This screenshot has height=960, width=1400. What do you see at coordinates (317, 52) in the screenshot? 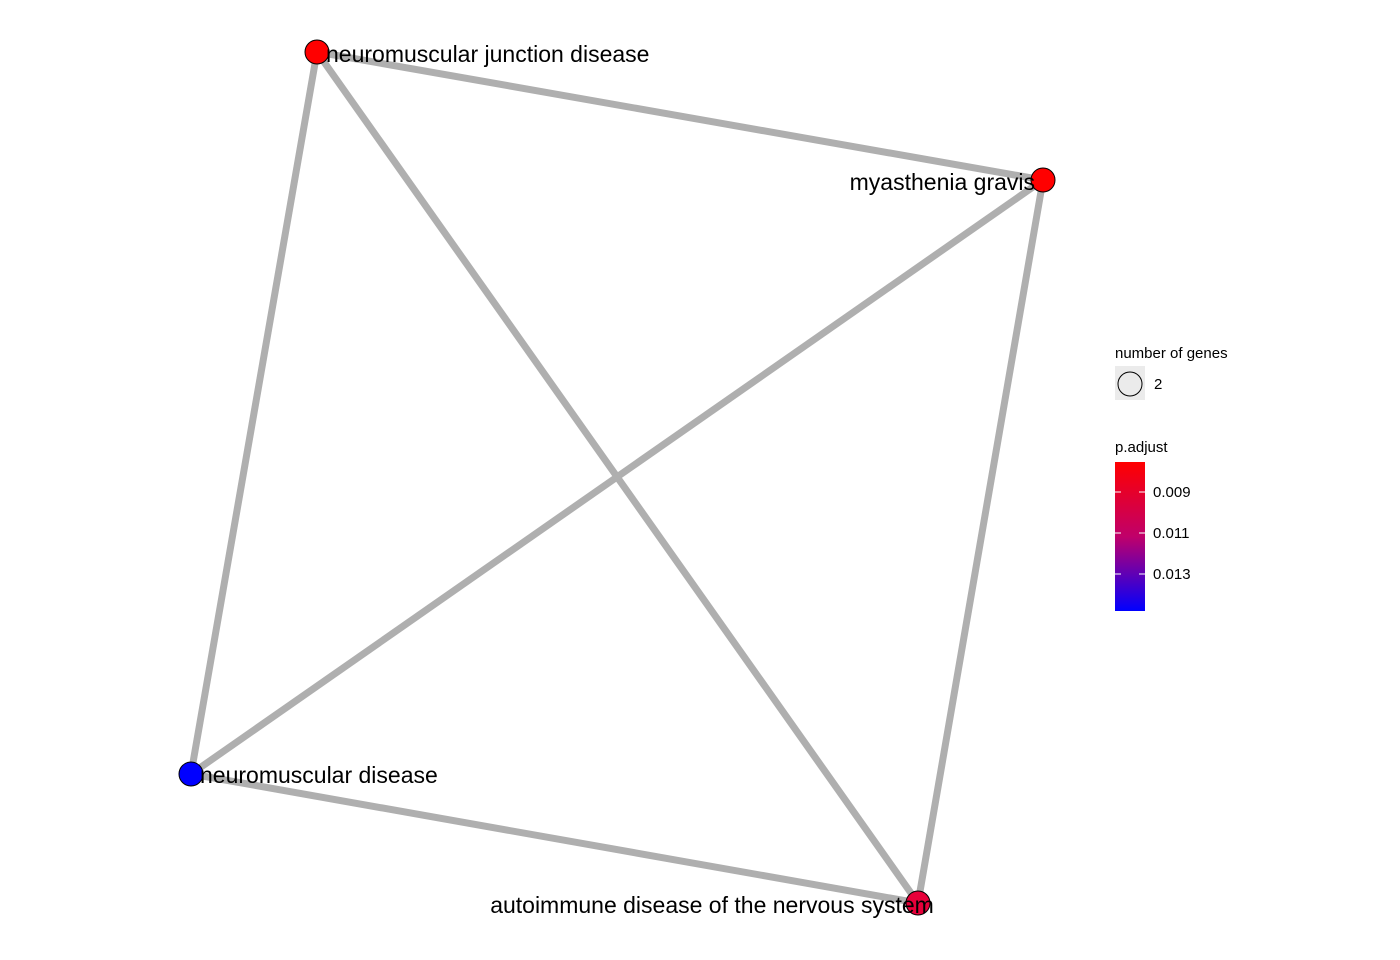
I see `node-njd` at bounding box center [317, 52].